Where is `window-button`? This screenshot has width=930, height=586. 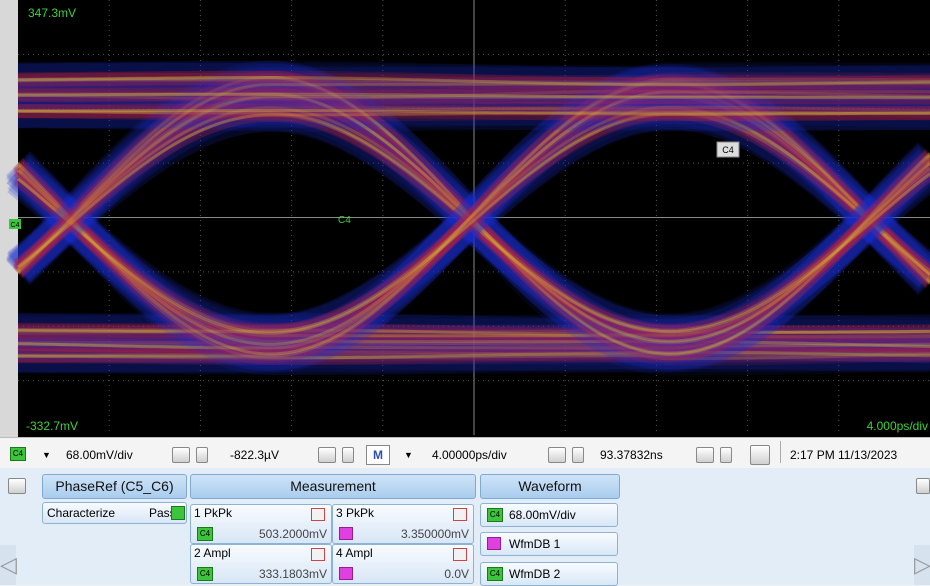 window-button is located at coordinates (923, 486).